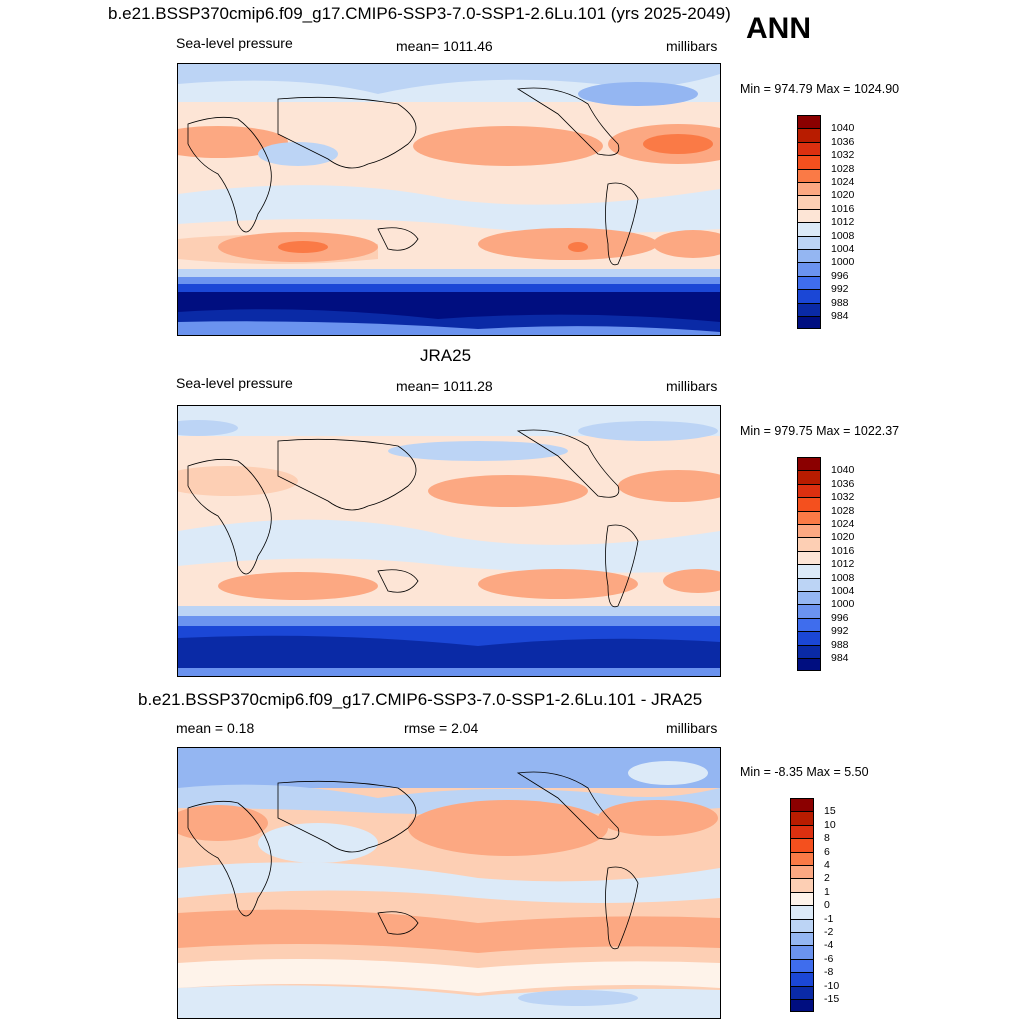 The width and height of the screenshot is (1024, 1024). I want to click on colorbar-tick-label: -1, so click(829, 918).